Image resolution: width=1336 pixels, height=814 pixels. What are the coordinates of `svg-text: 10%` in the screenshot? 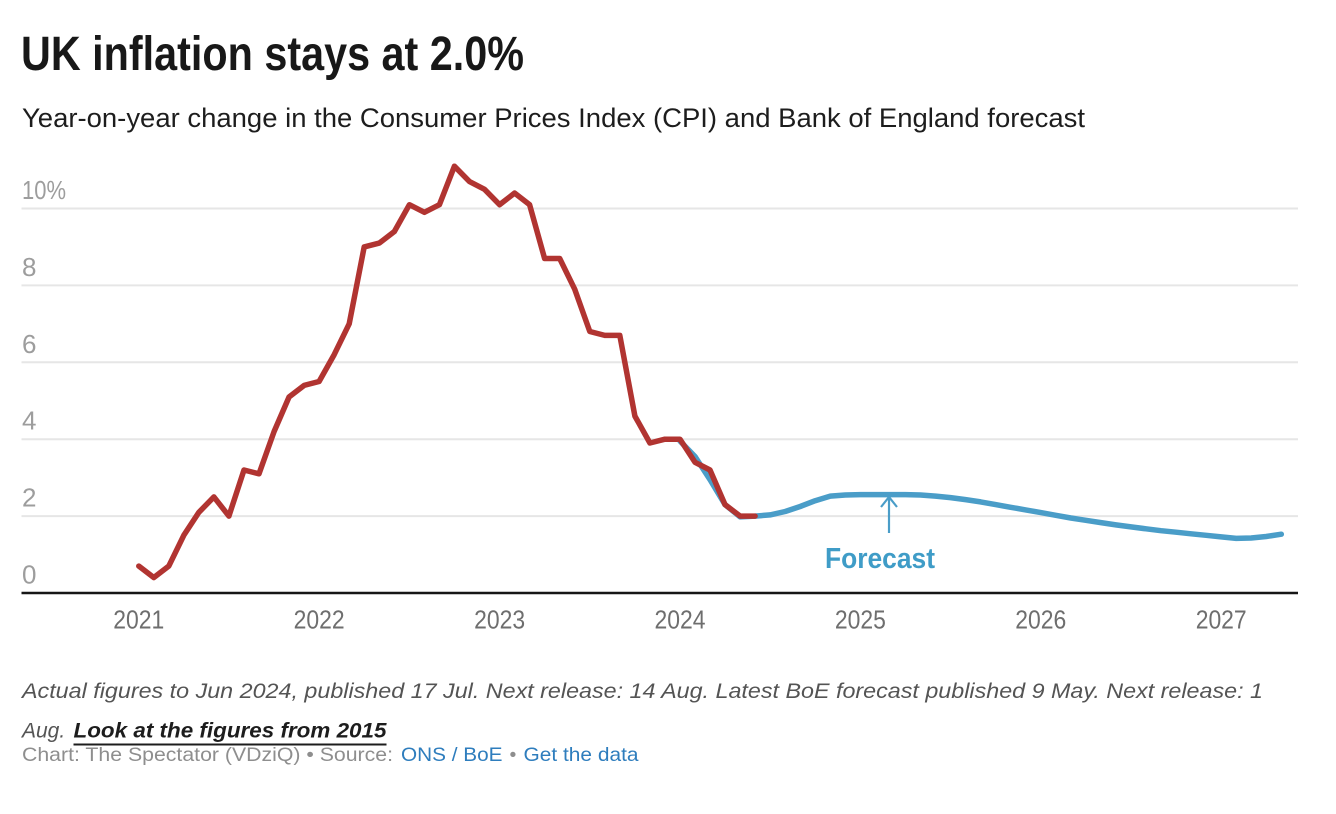 It's located at (44, 190).